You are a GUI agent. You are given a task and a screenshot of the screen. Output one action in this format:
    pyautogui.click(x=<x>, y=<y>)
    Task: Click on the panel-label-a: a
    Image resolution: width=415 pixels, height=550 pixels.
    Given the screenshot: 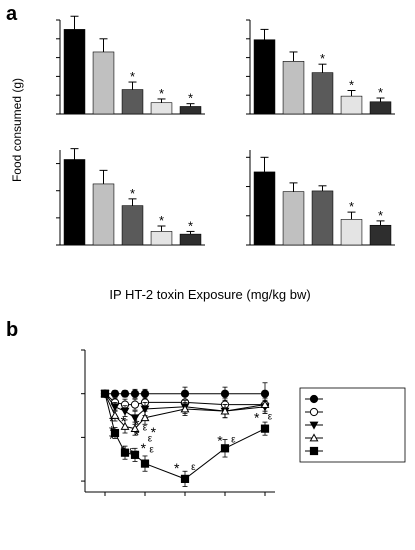 What is the action you would take?
    pyautogui.click(x=12, y=14)
    